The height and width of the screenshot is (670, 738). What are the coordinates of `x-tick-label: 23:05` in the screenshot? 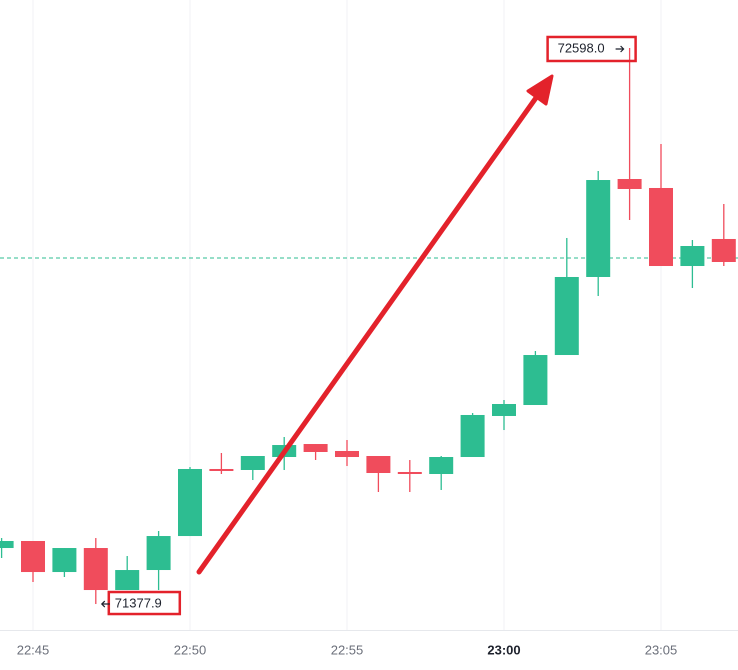 It's located at (661, 649).